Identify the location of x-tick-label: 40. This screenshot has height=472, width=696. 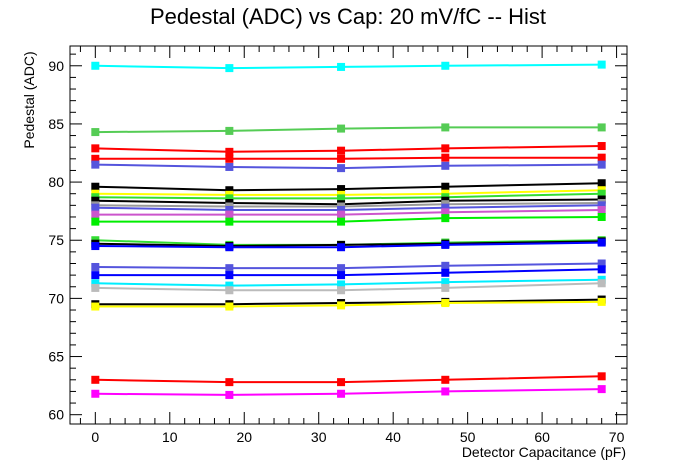
(393, 437).